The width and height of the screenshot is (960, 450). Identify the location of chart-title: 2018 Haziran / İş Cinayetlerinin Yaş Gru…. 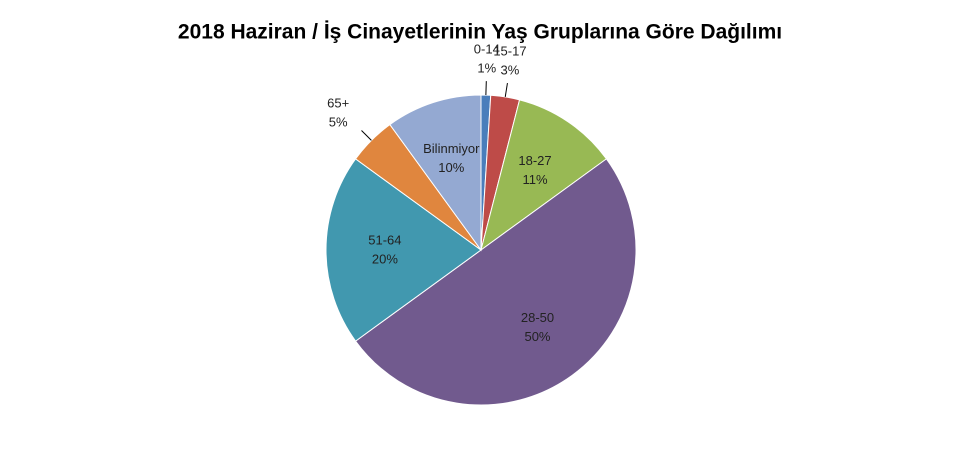
(480, 32).